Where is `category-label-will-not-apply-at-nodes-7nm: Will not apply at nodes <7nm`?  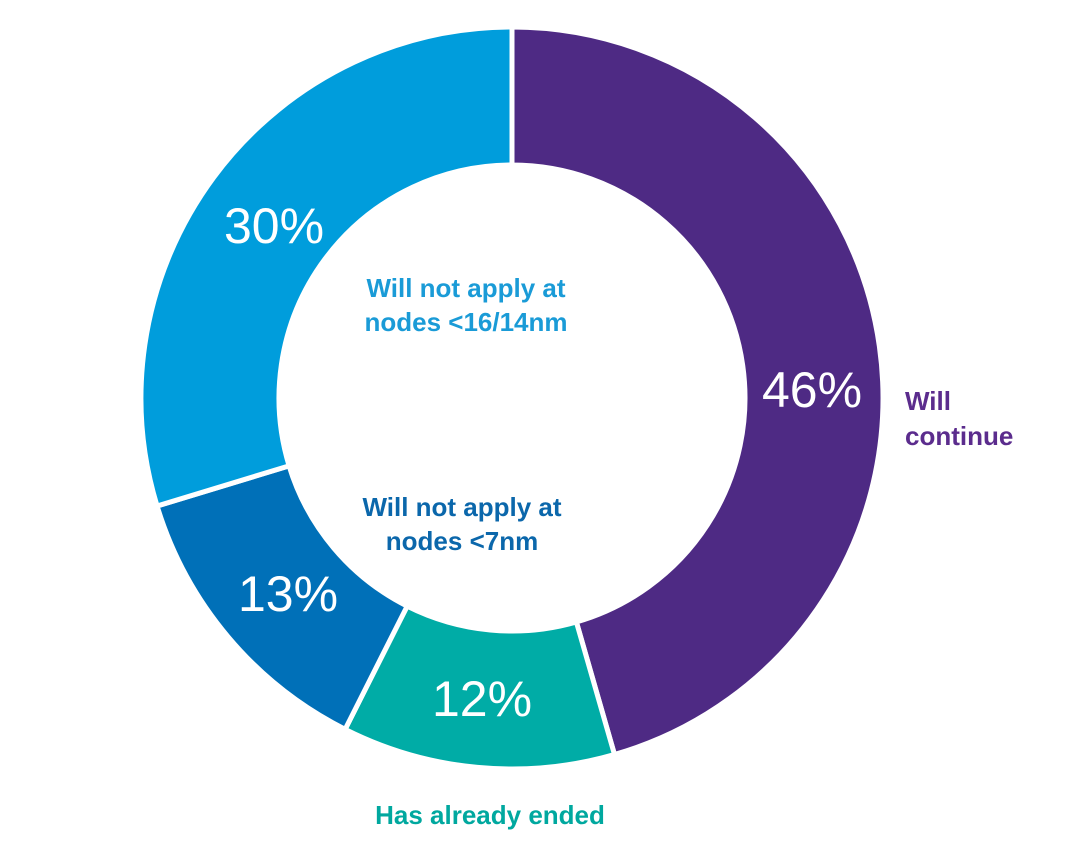 category-label-will-not-apply-at-nodes-7nm: Will not apply at nodes <7nm is located at coordinates (461, 524).